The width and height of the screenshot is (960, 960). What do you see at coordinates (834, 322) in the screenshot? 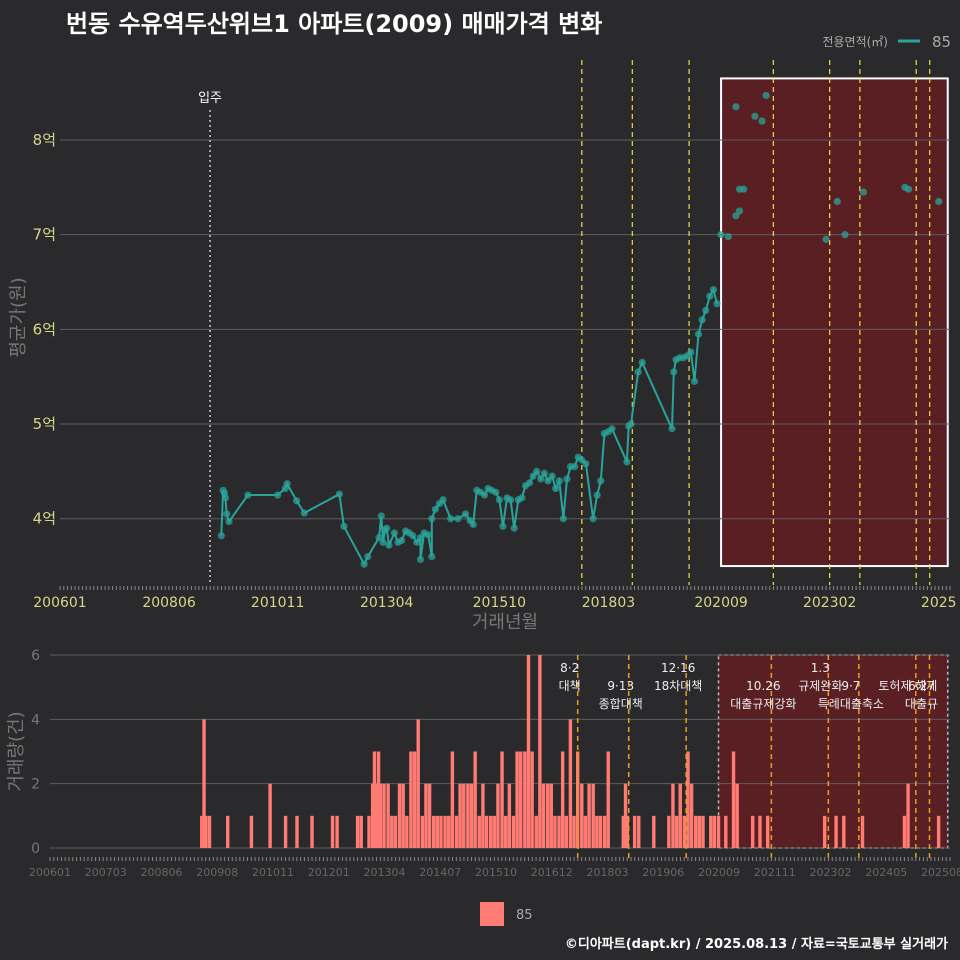
I see `highlight-region` at bounding box center [834, 322].